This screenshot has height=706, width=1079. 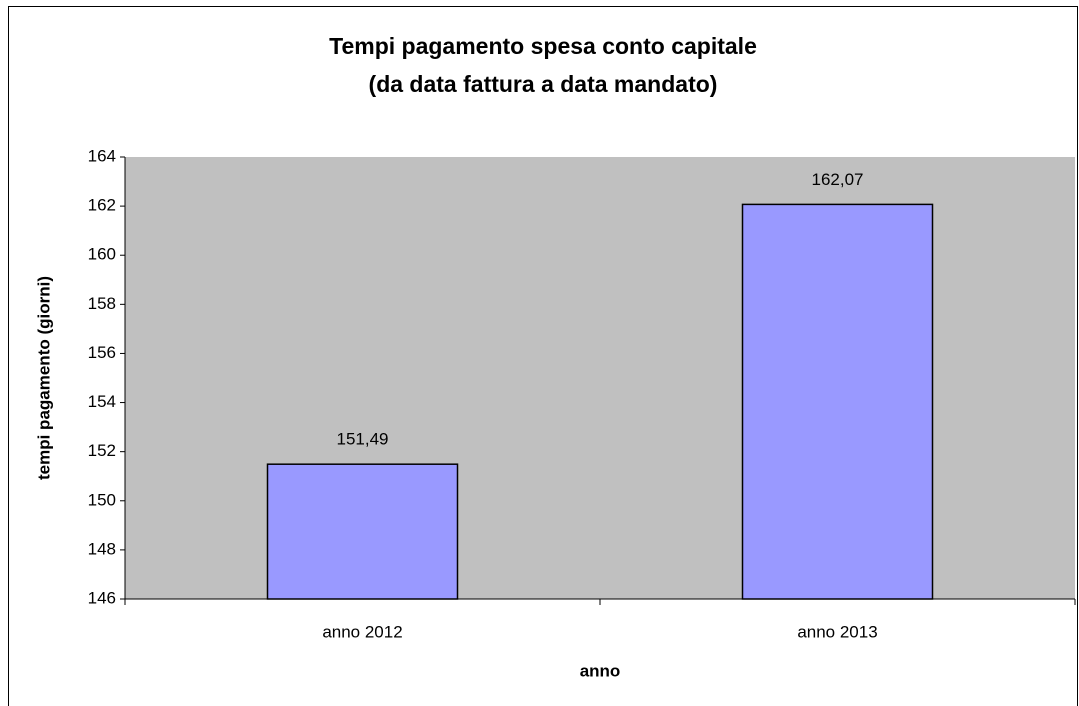 I want to click on y-axis-label: tempi pagamento (giorni), so click(x=43, y=378).